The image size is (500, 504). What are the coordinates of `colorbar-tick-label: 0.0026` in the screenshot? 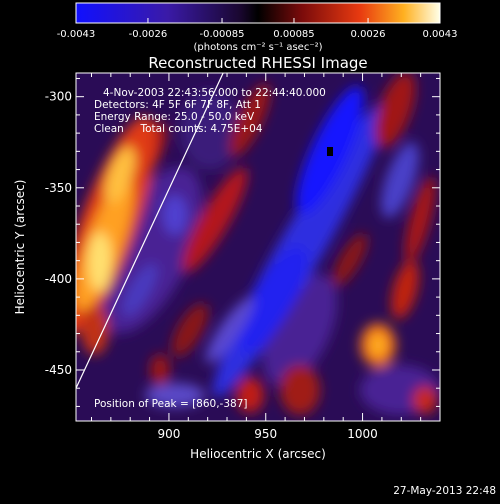 It's located at (368, 34).